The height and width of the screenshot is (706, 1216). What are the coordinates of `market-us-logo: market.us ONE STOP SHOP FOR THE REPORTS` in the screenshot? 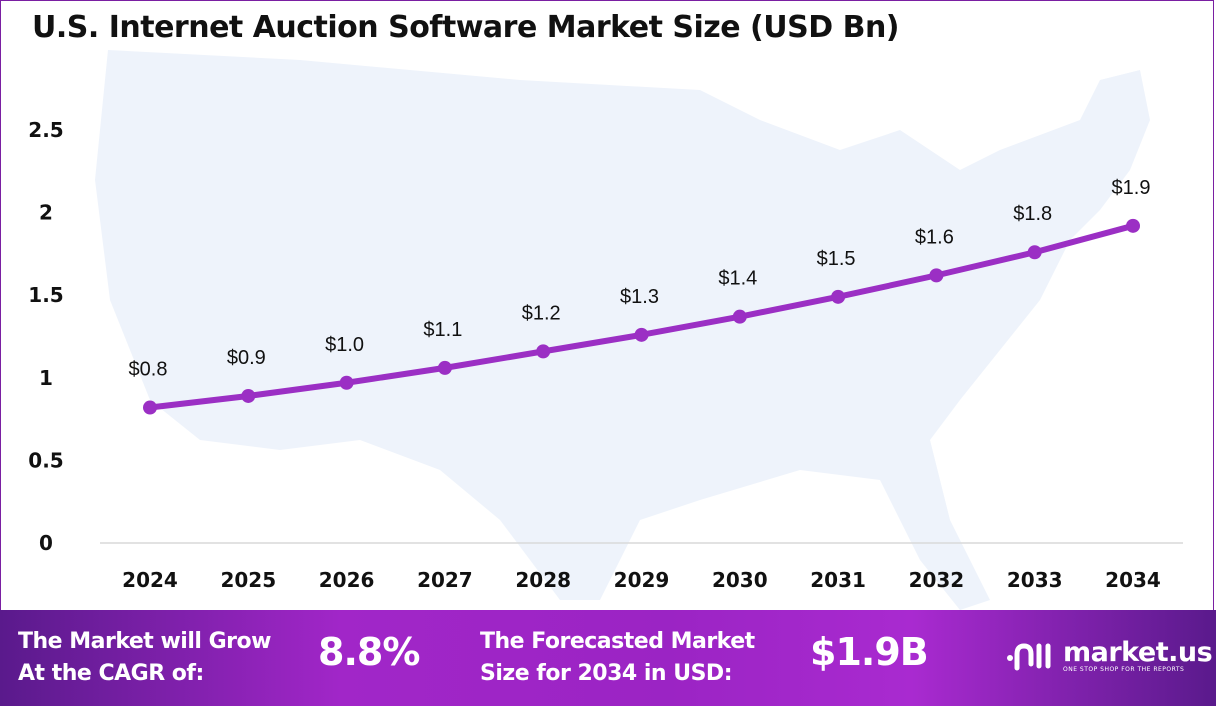 It's located at (1109, 655).